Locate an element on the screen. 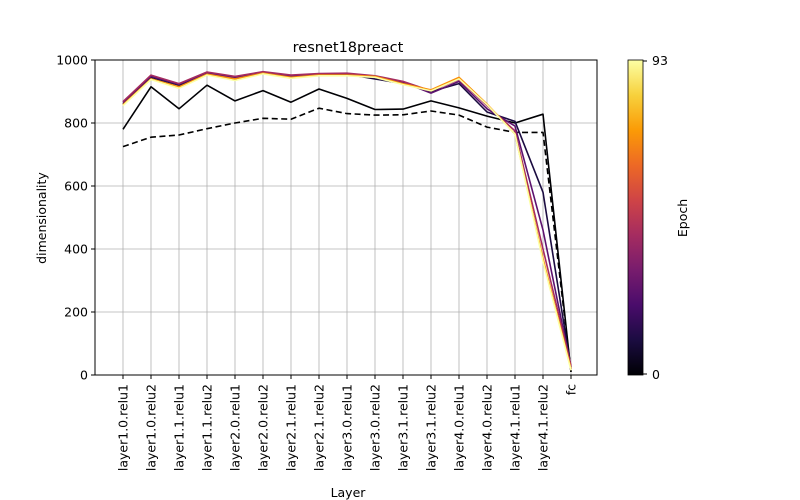 The width and height of the screenshot is (800, 500). y-tick-label: 200 is located at coordinates (76, 312).